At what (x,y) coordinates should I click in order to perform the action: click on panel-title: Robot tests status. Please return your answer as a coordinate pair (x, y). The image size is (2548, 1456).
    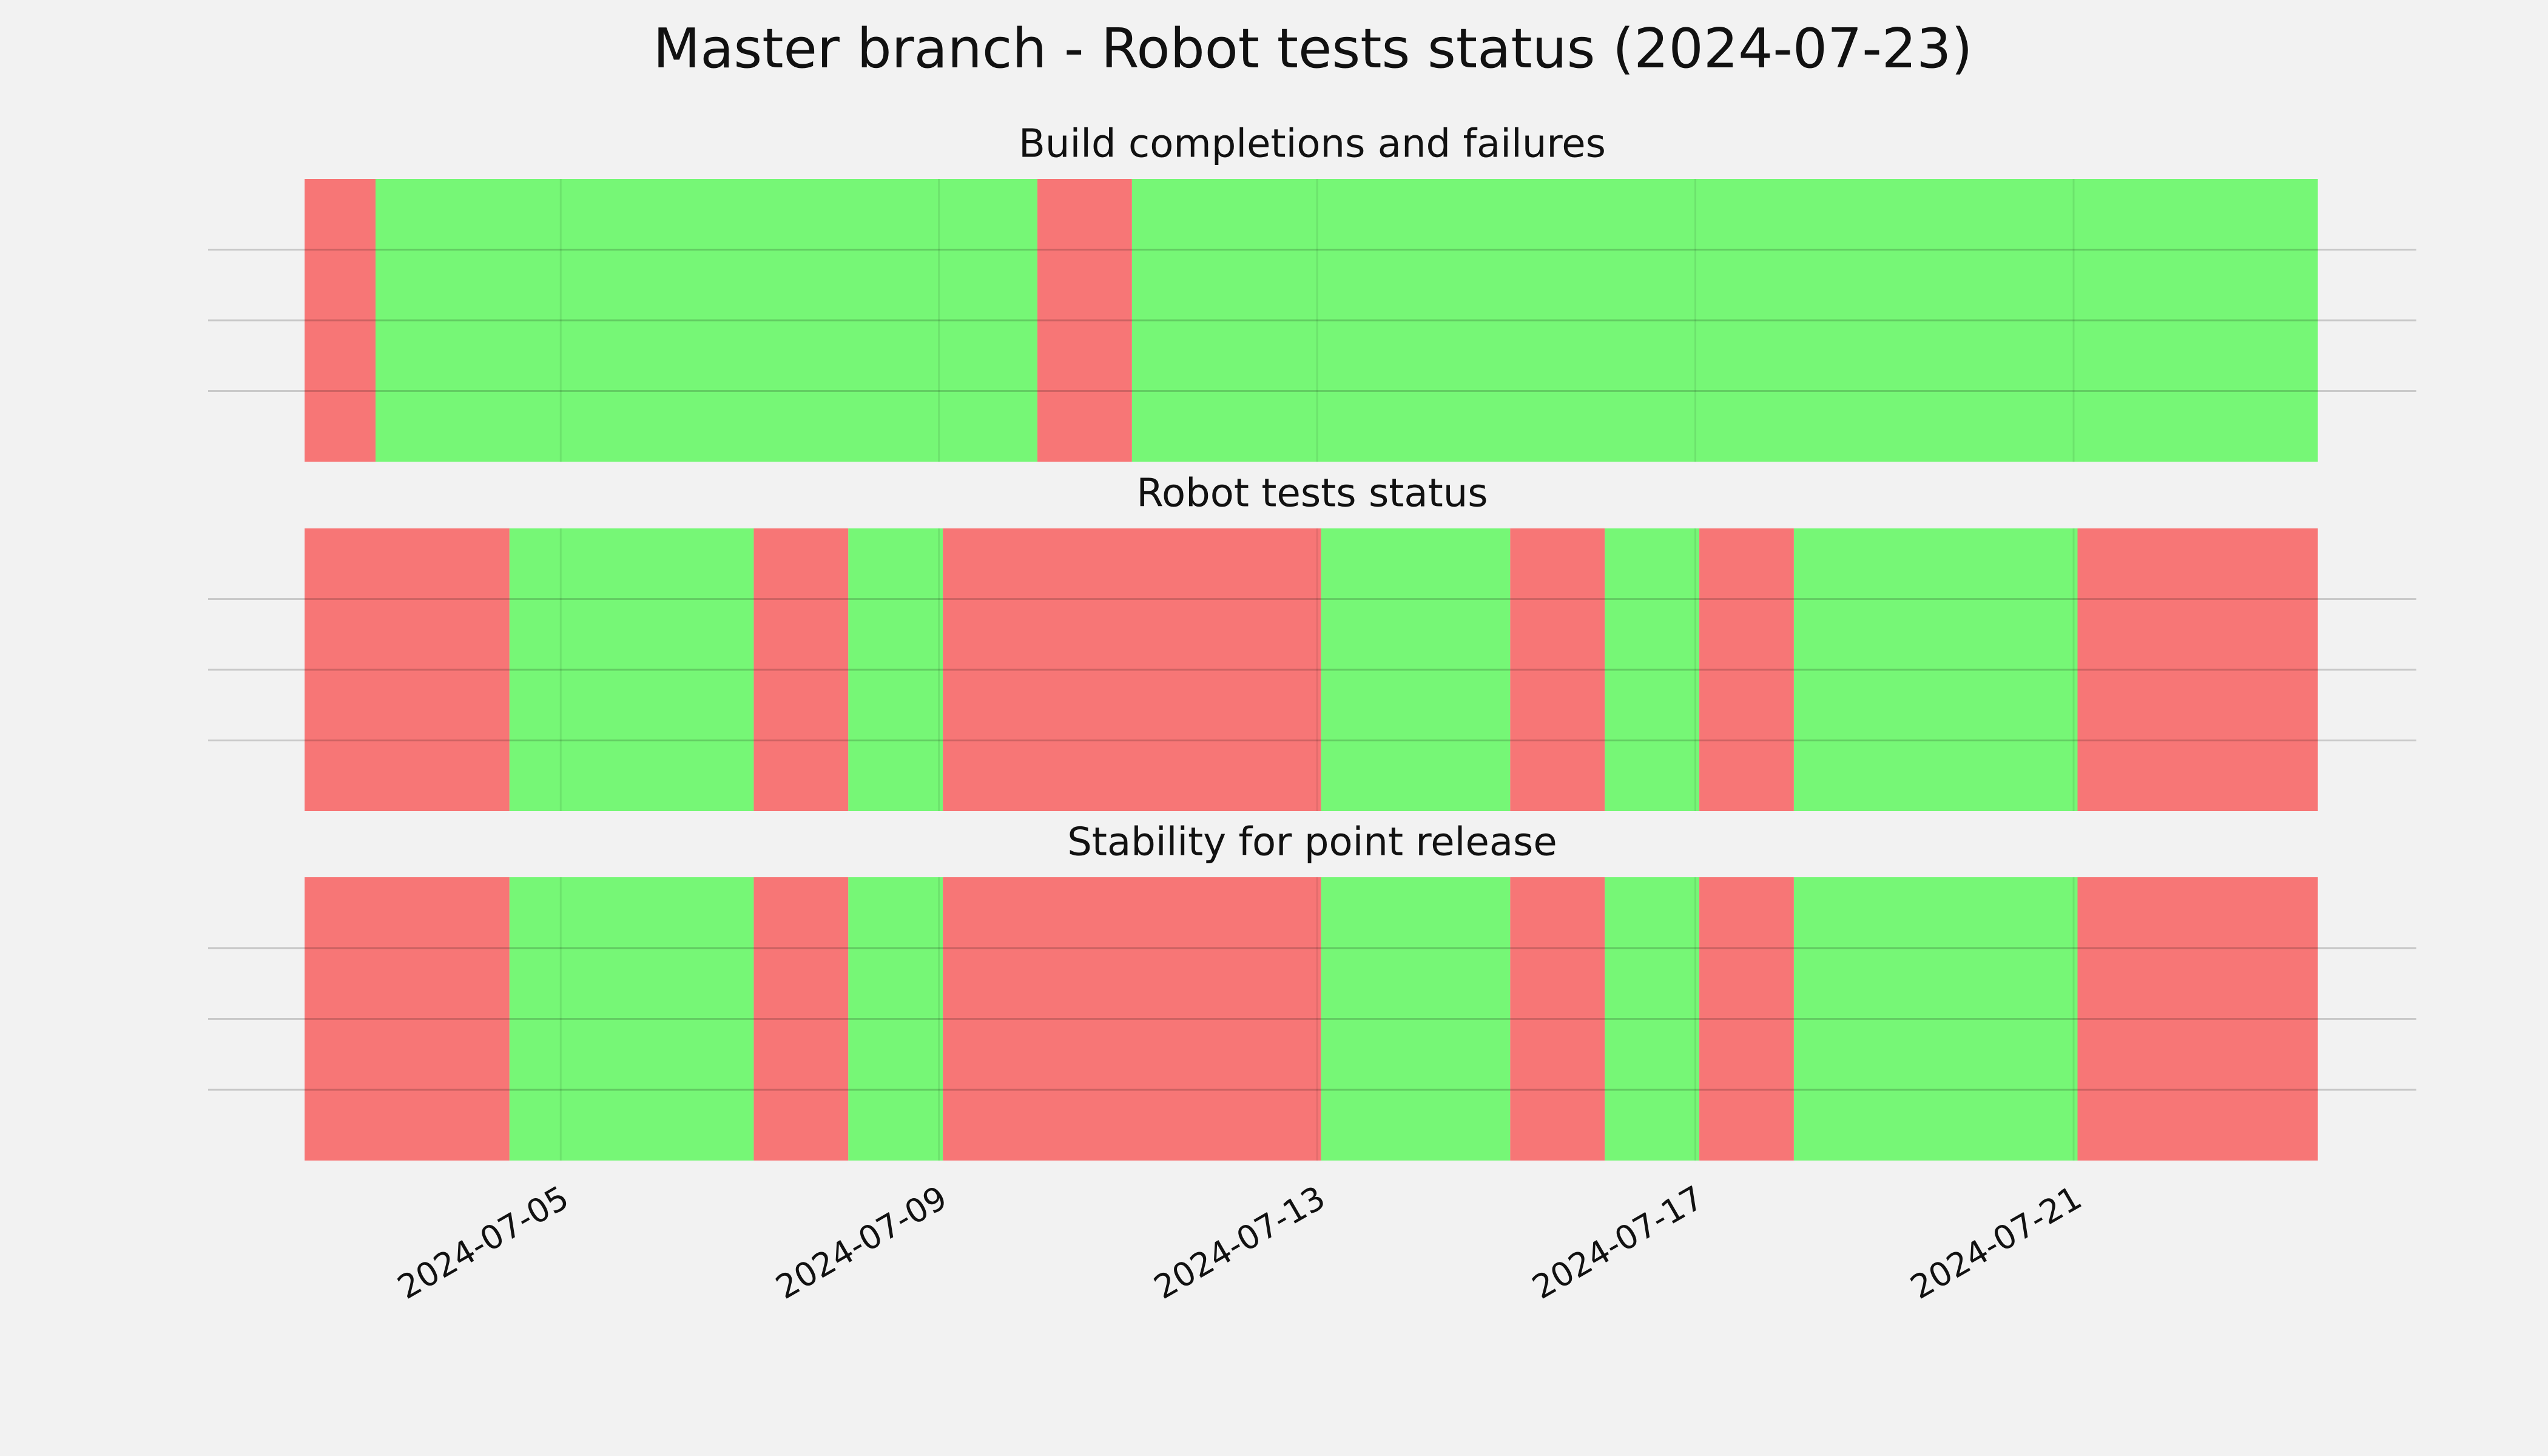
    Looking at the image, I should click on (1312, 493).